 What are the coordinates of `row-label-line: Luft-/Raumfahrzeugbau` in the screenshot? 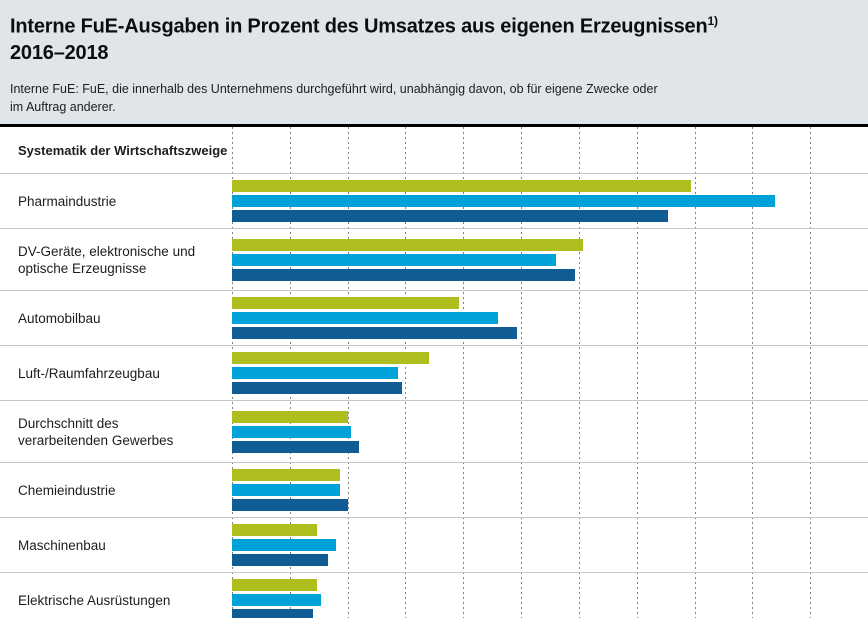 It's located at (89, 373).